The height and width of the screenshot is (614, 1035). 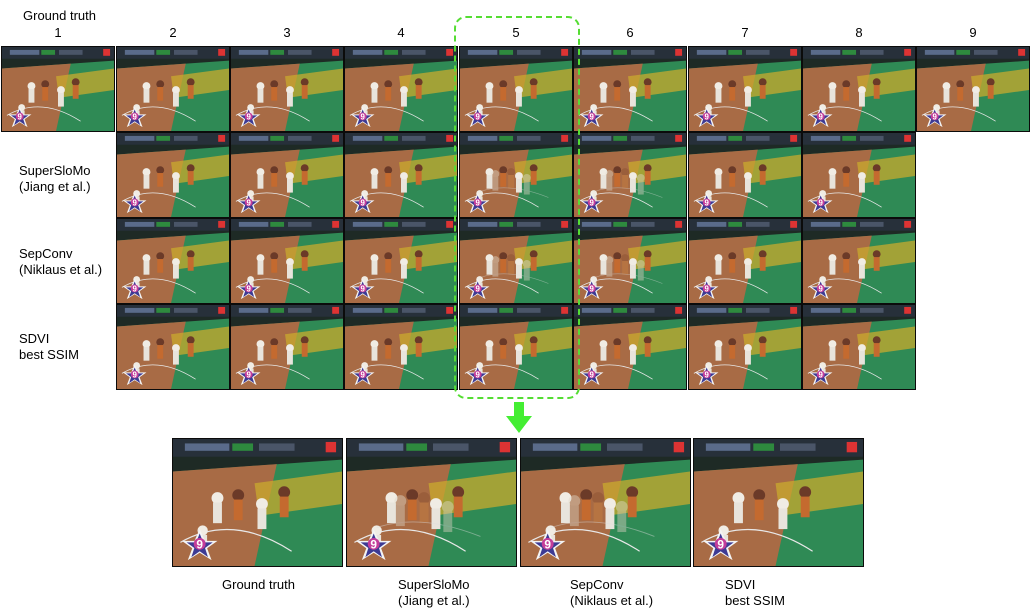 What do you see at coordinates (612, 600) in the screenshot?
I see `caption-line: (Niklaus et al.)` at bounding box center [612, 600].